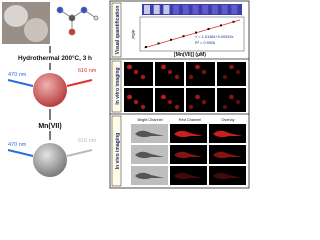 This screenshot has height=240, width=320. Describe the element at coordinates (190, 120) in the screenshot. I see `column-header: Red Channel` at that location.